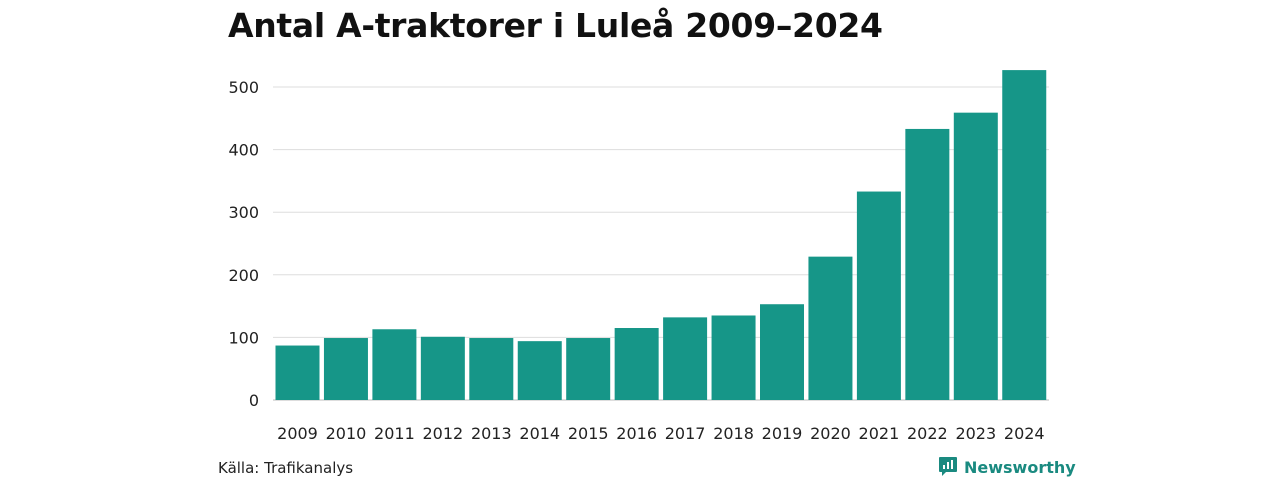 The width and height of the screenshot is (1280, 480). Describe the element at coordinates (879, 433) in the screenshot. I see `x-tick-label: 2021` at that location.